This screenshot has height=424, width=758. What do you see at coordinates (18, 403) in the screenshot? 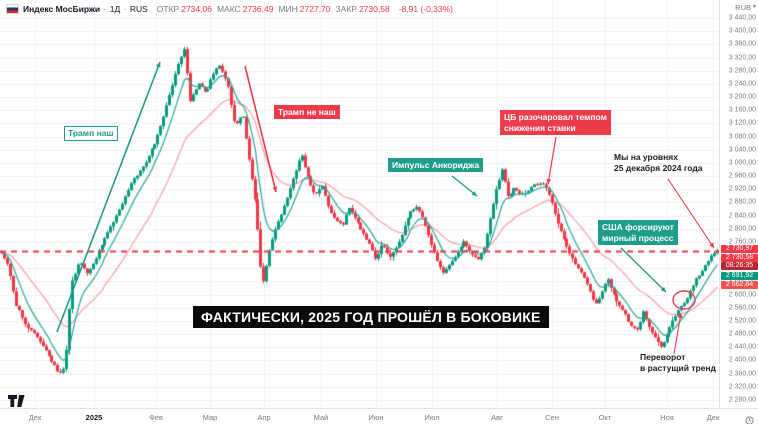
I see `tradingview-logo` at bounding box center [18, 403].